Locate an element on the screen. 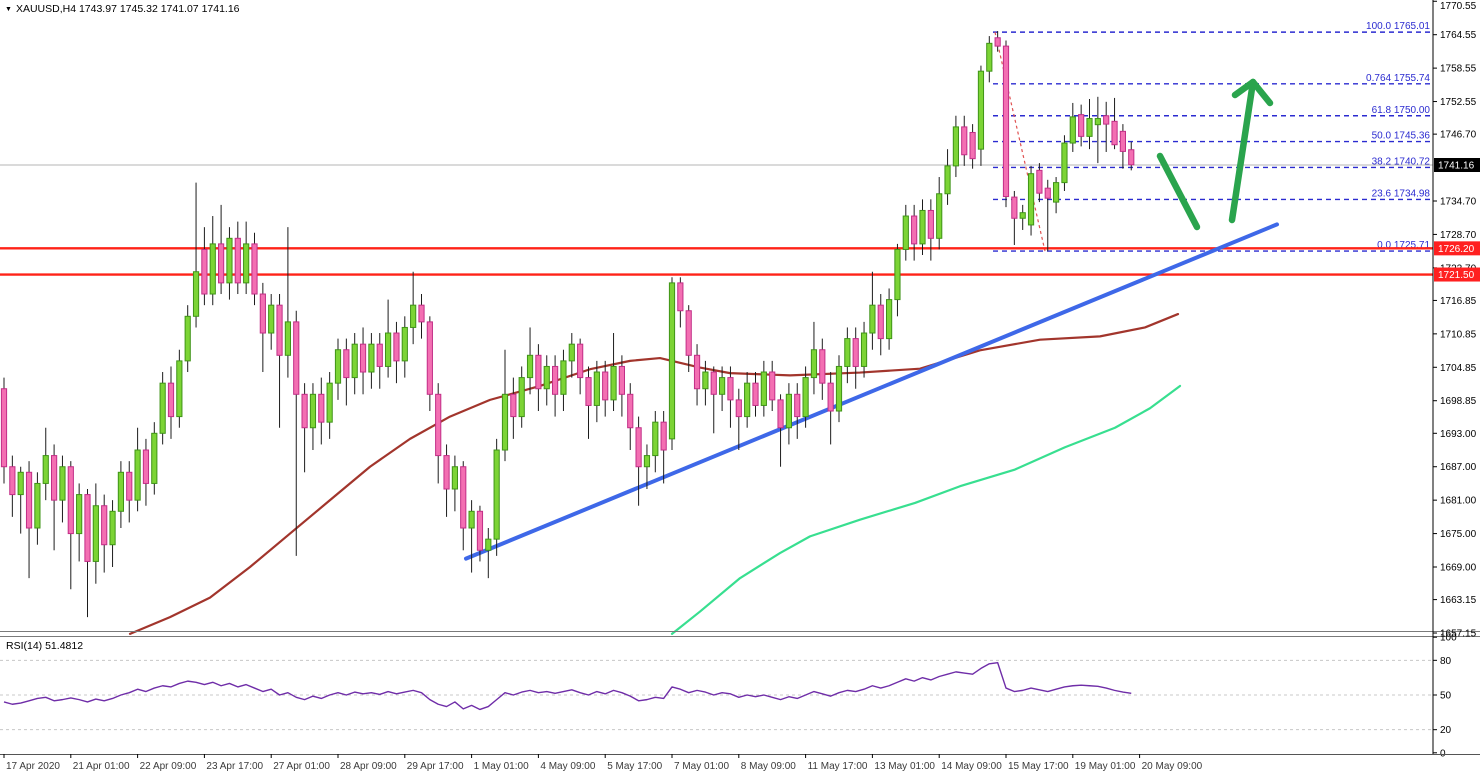  price-tick-label: 1710.85 is located at coordinates (1458, 334).